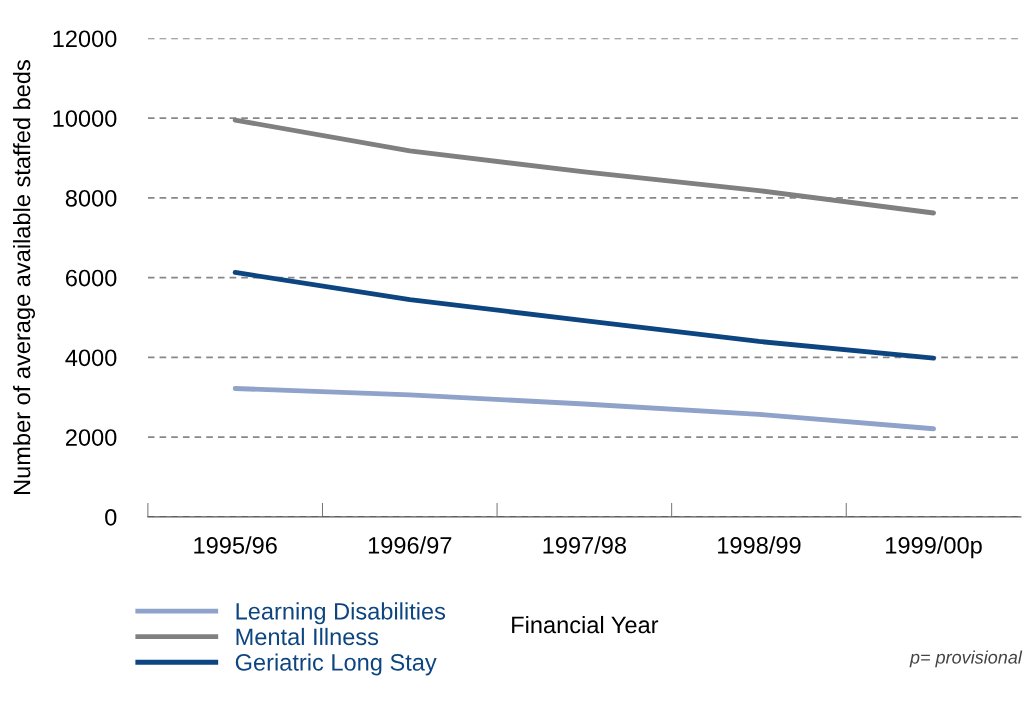 The height and width of the screenshot is (710, 1027). I want to click on x-tick-label: 1995/96, so click(235, 545).